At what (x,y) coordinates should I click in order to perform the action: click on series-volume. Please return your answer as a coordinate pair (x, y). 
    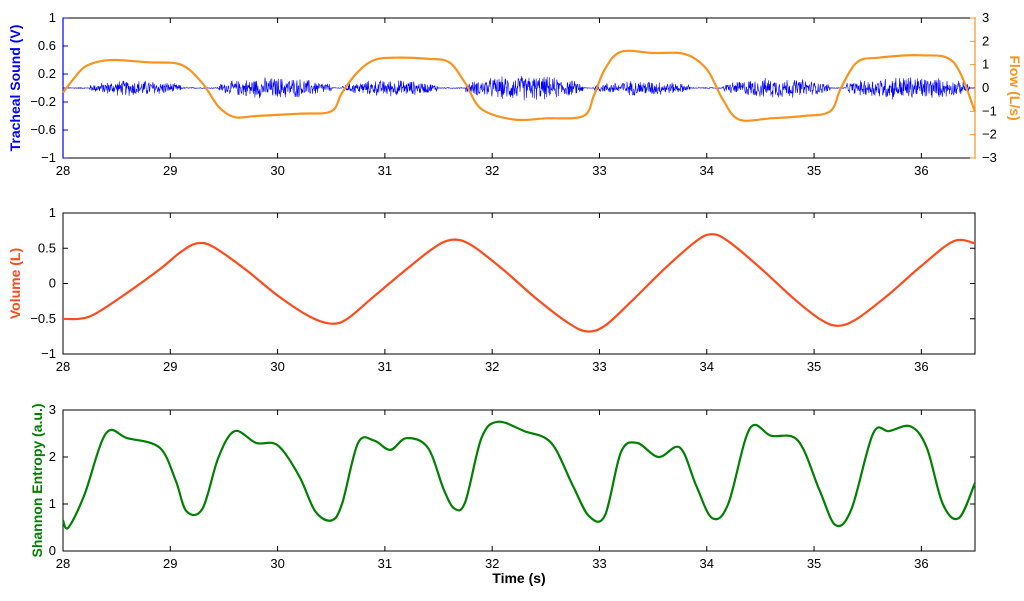
    Looking at the image, I should click on (519, 283).